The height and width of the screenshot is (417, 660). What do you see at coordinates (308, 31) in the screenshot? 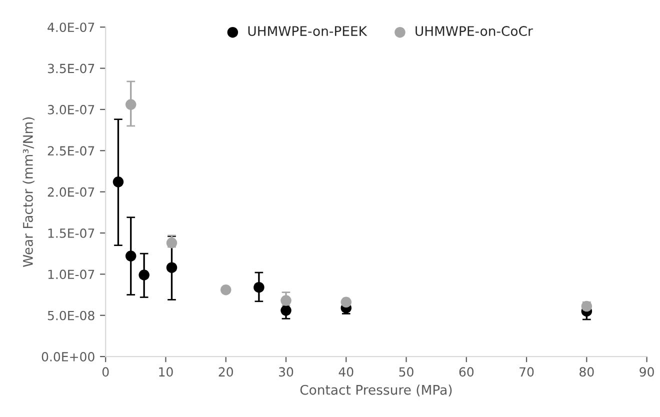
I see `legend-label: UHMWPE-on-PEEK` at bounding box center [308, 31].